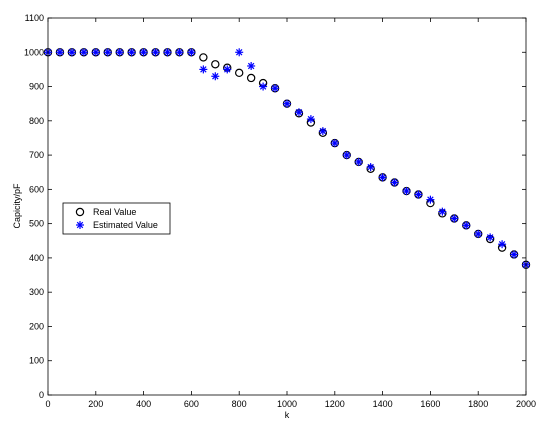 This screenshot has width=550, height=421. I want to click on x-axis-label: k, so click(287, 415).